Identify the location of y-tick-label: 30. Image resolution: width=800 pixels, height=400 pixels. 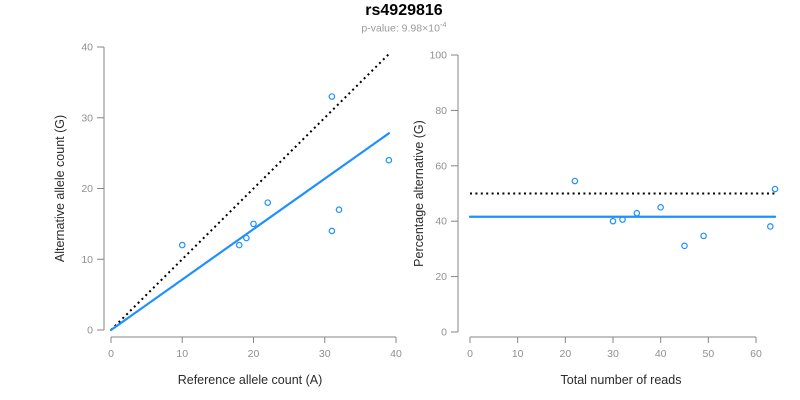
(87, 118).